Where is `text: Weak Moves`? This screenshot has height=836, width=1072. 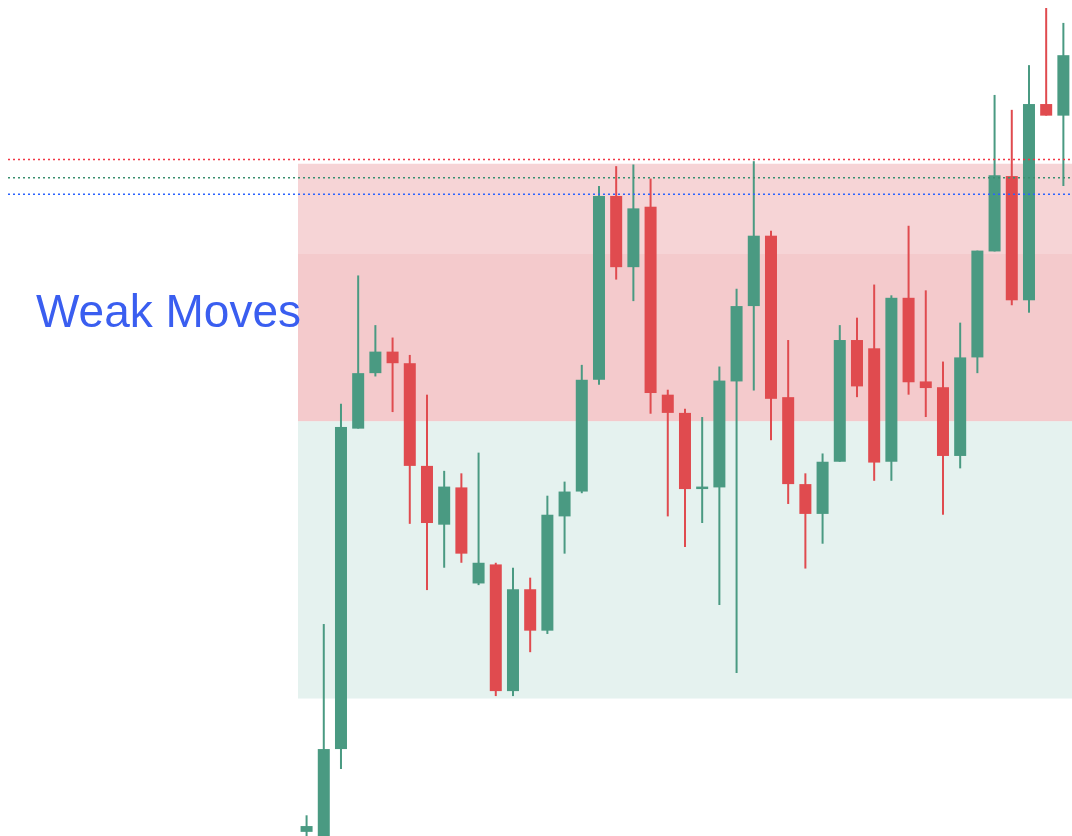
text: Weak Moves is located at coordinates (169, 311).